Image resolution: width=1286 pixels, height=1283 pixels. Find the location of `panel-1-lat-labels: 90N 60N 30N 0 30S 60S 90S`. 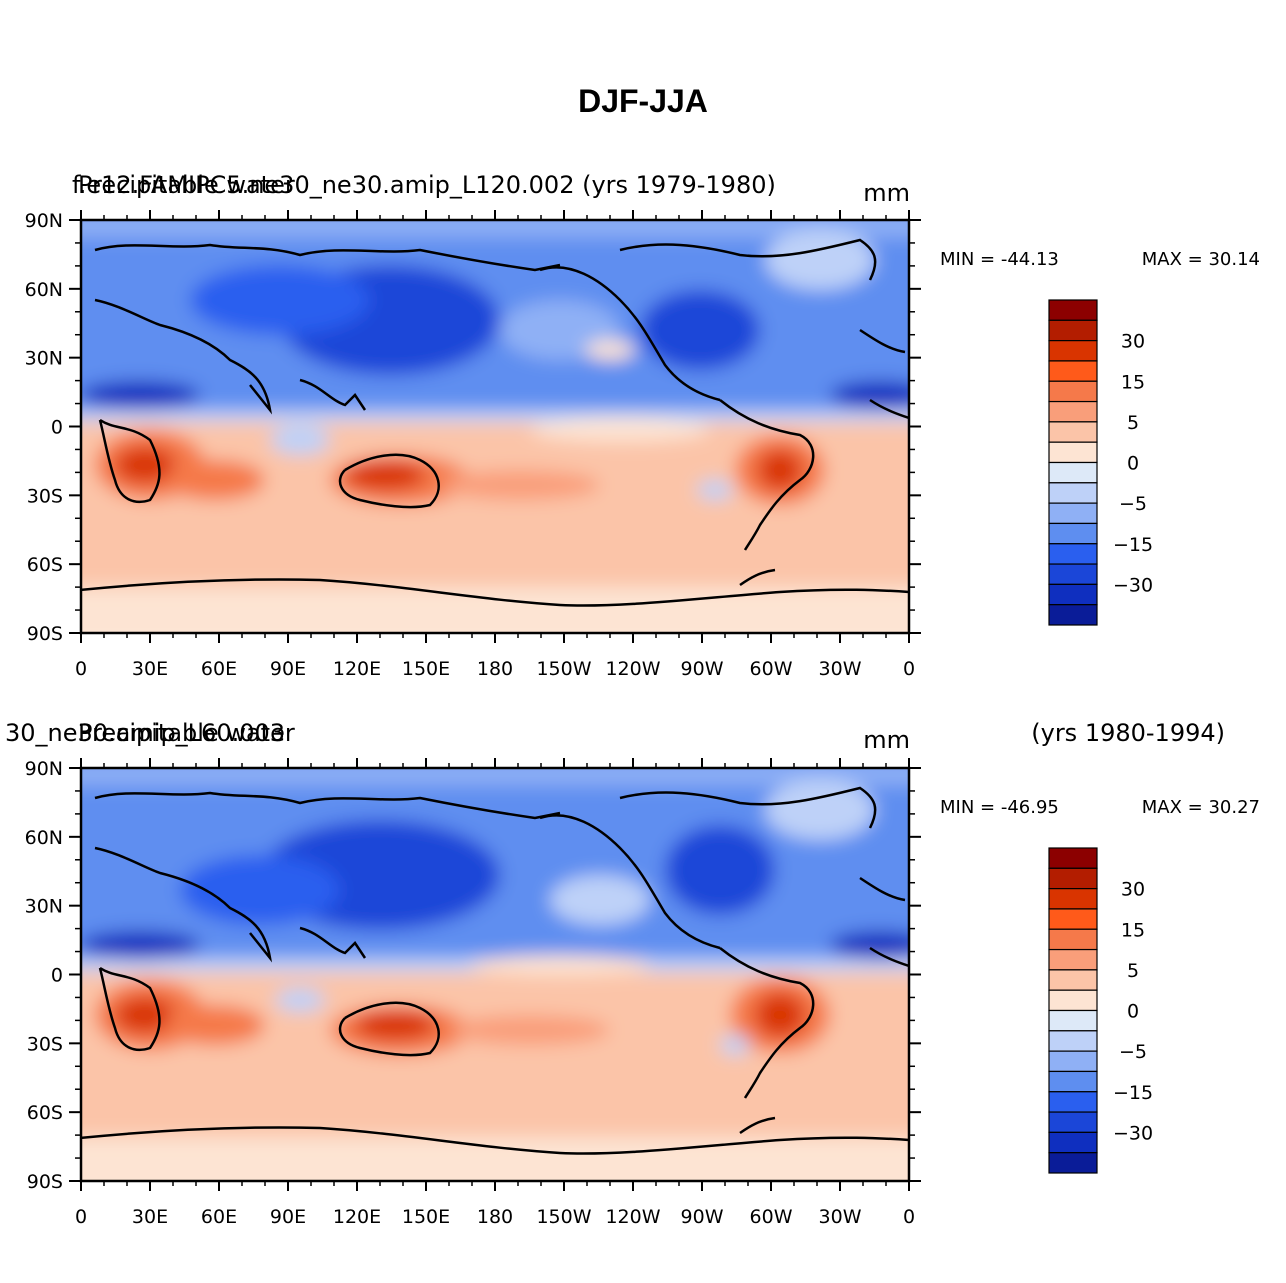

panel-1-lat-labels: 90N 60N 30N 0 30S 60S 90S is located at coordinates (44, 427).